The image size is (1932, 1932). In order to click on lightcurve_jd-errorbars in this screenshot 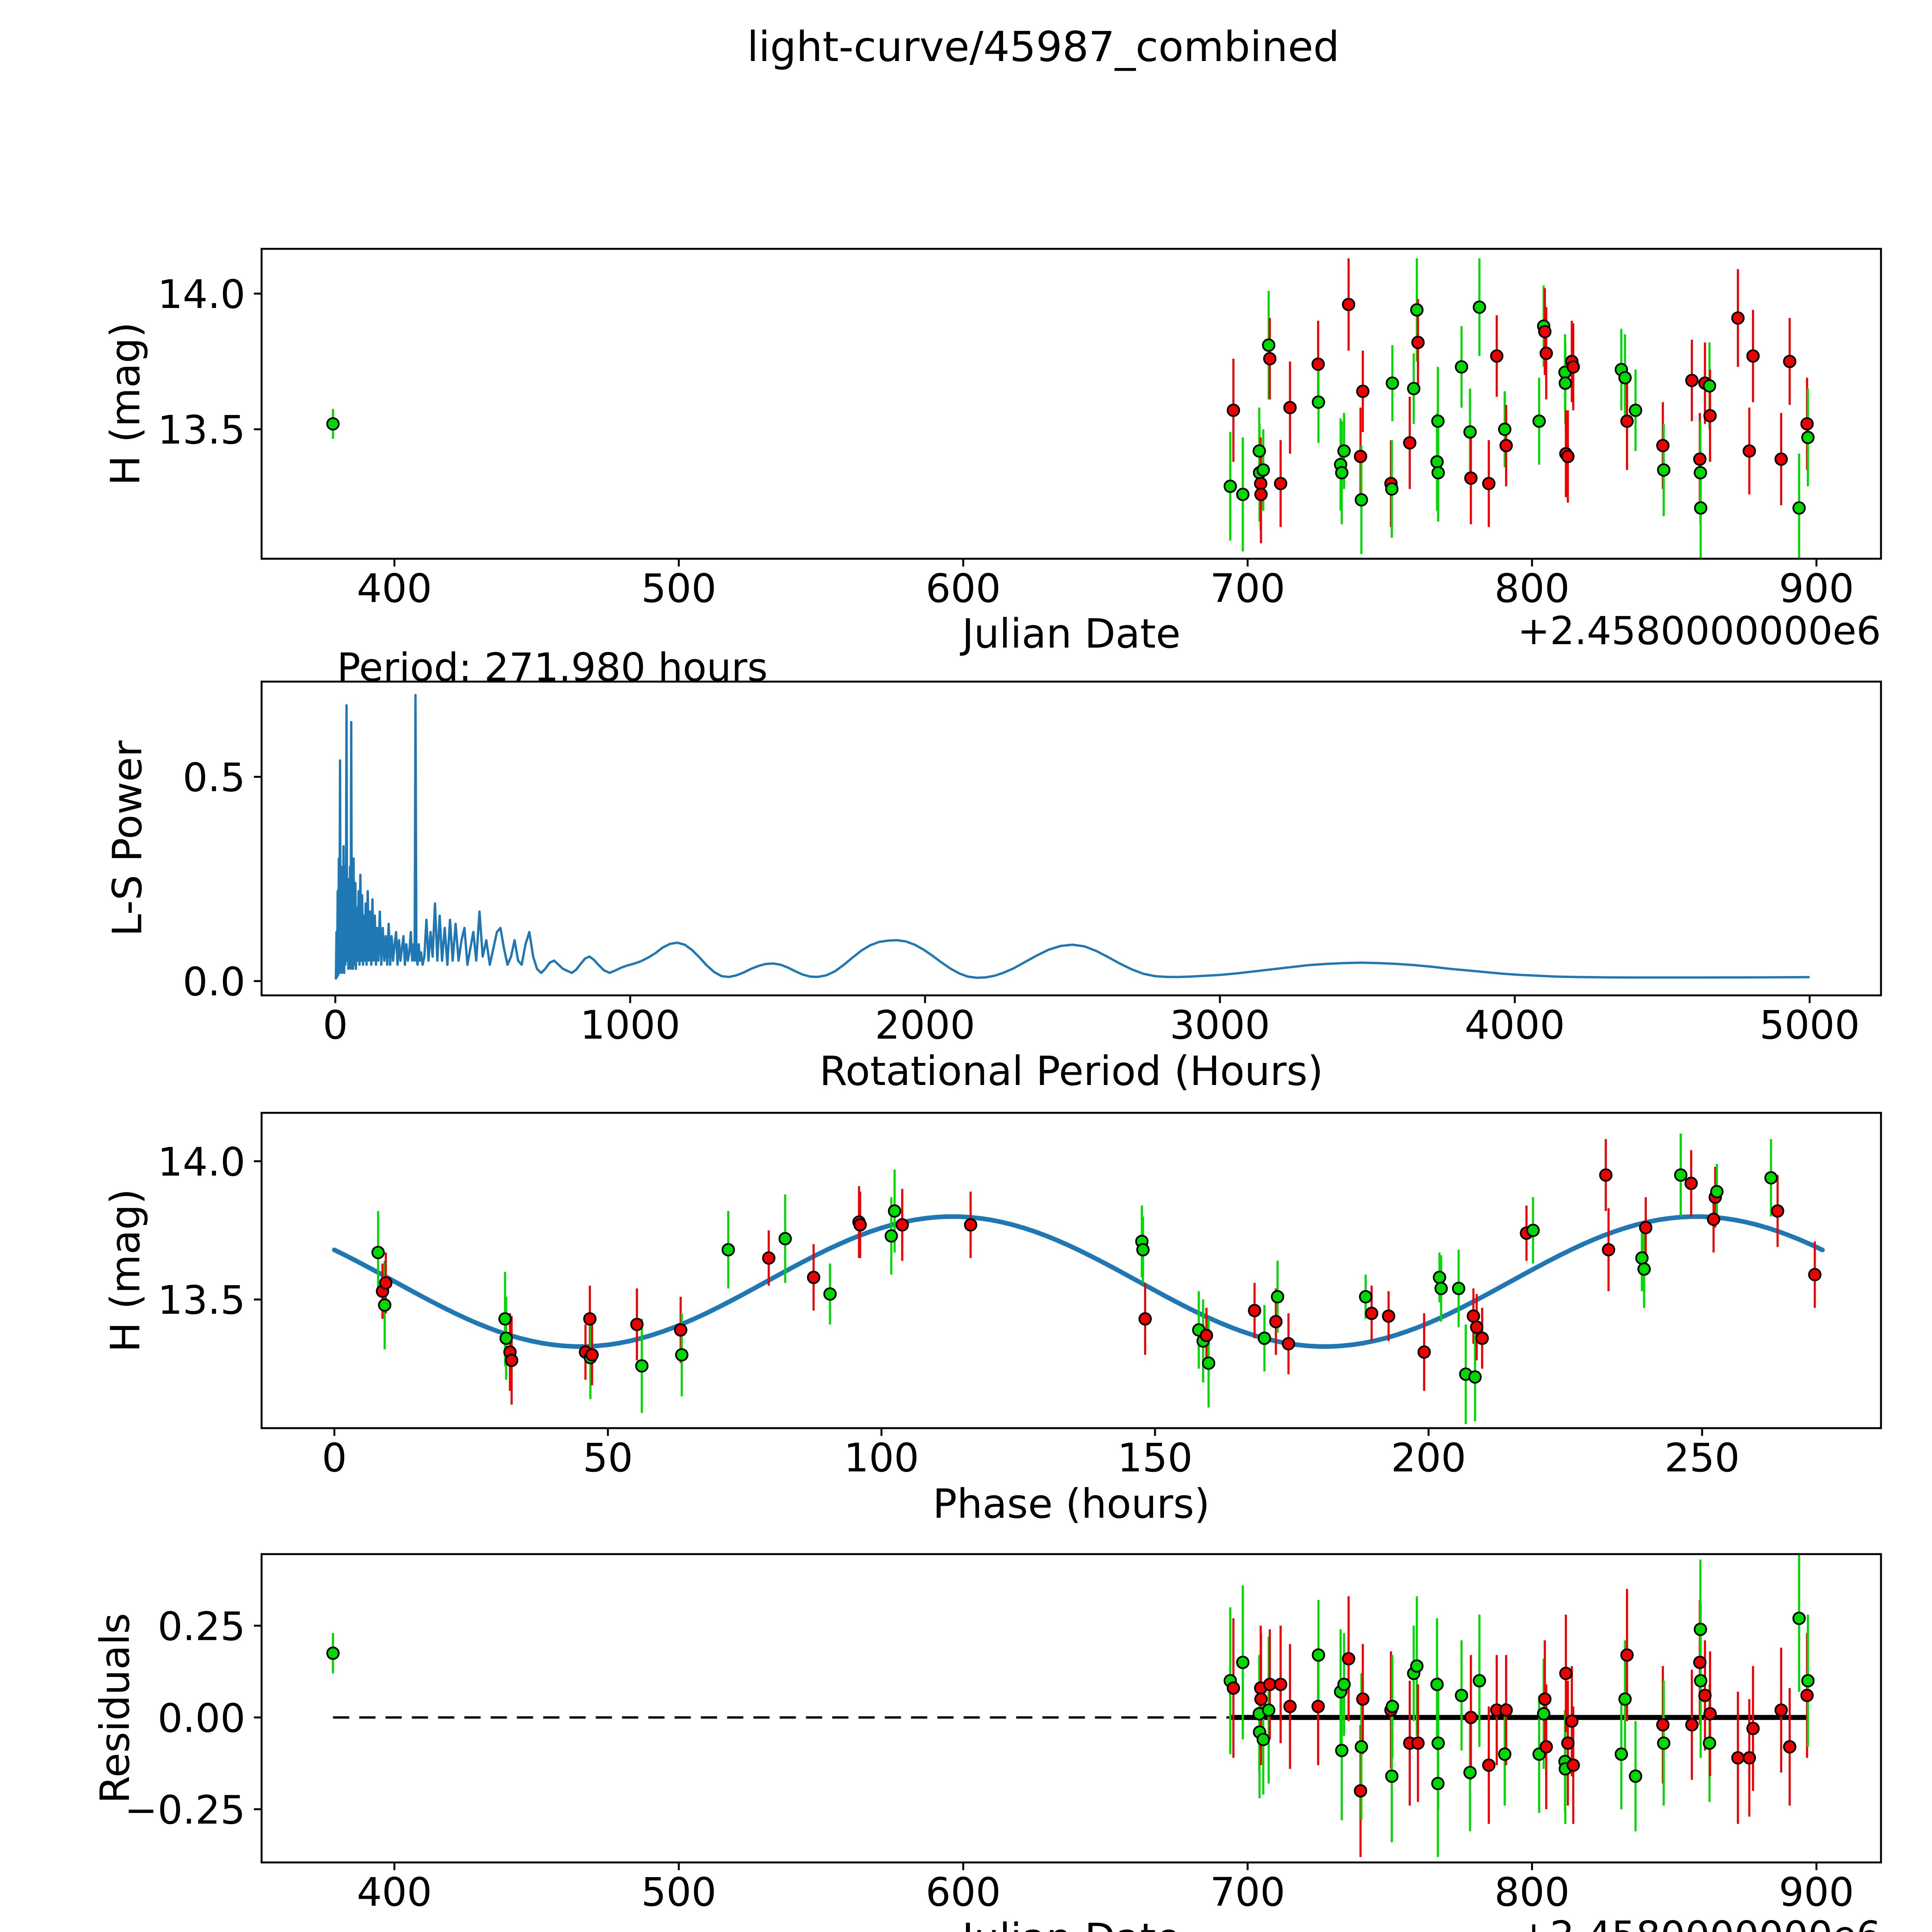, I will do `click(1070, 408)`.